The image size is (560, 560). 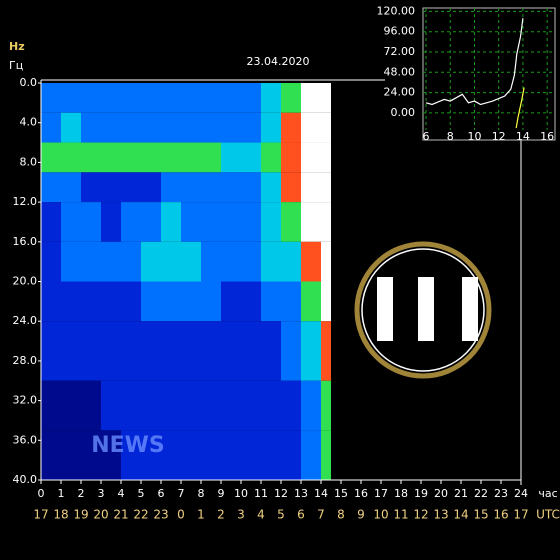 What do you see at coordinates (29, 122) in the screenshot?
I see `y-tick-label: 4.0` at bounding box center [29, 122].